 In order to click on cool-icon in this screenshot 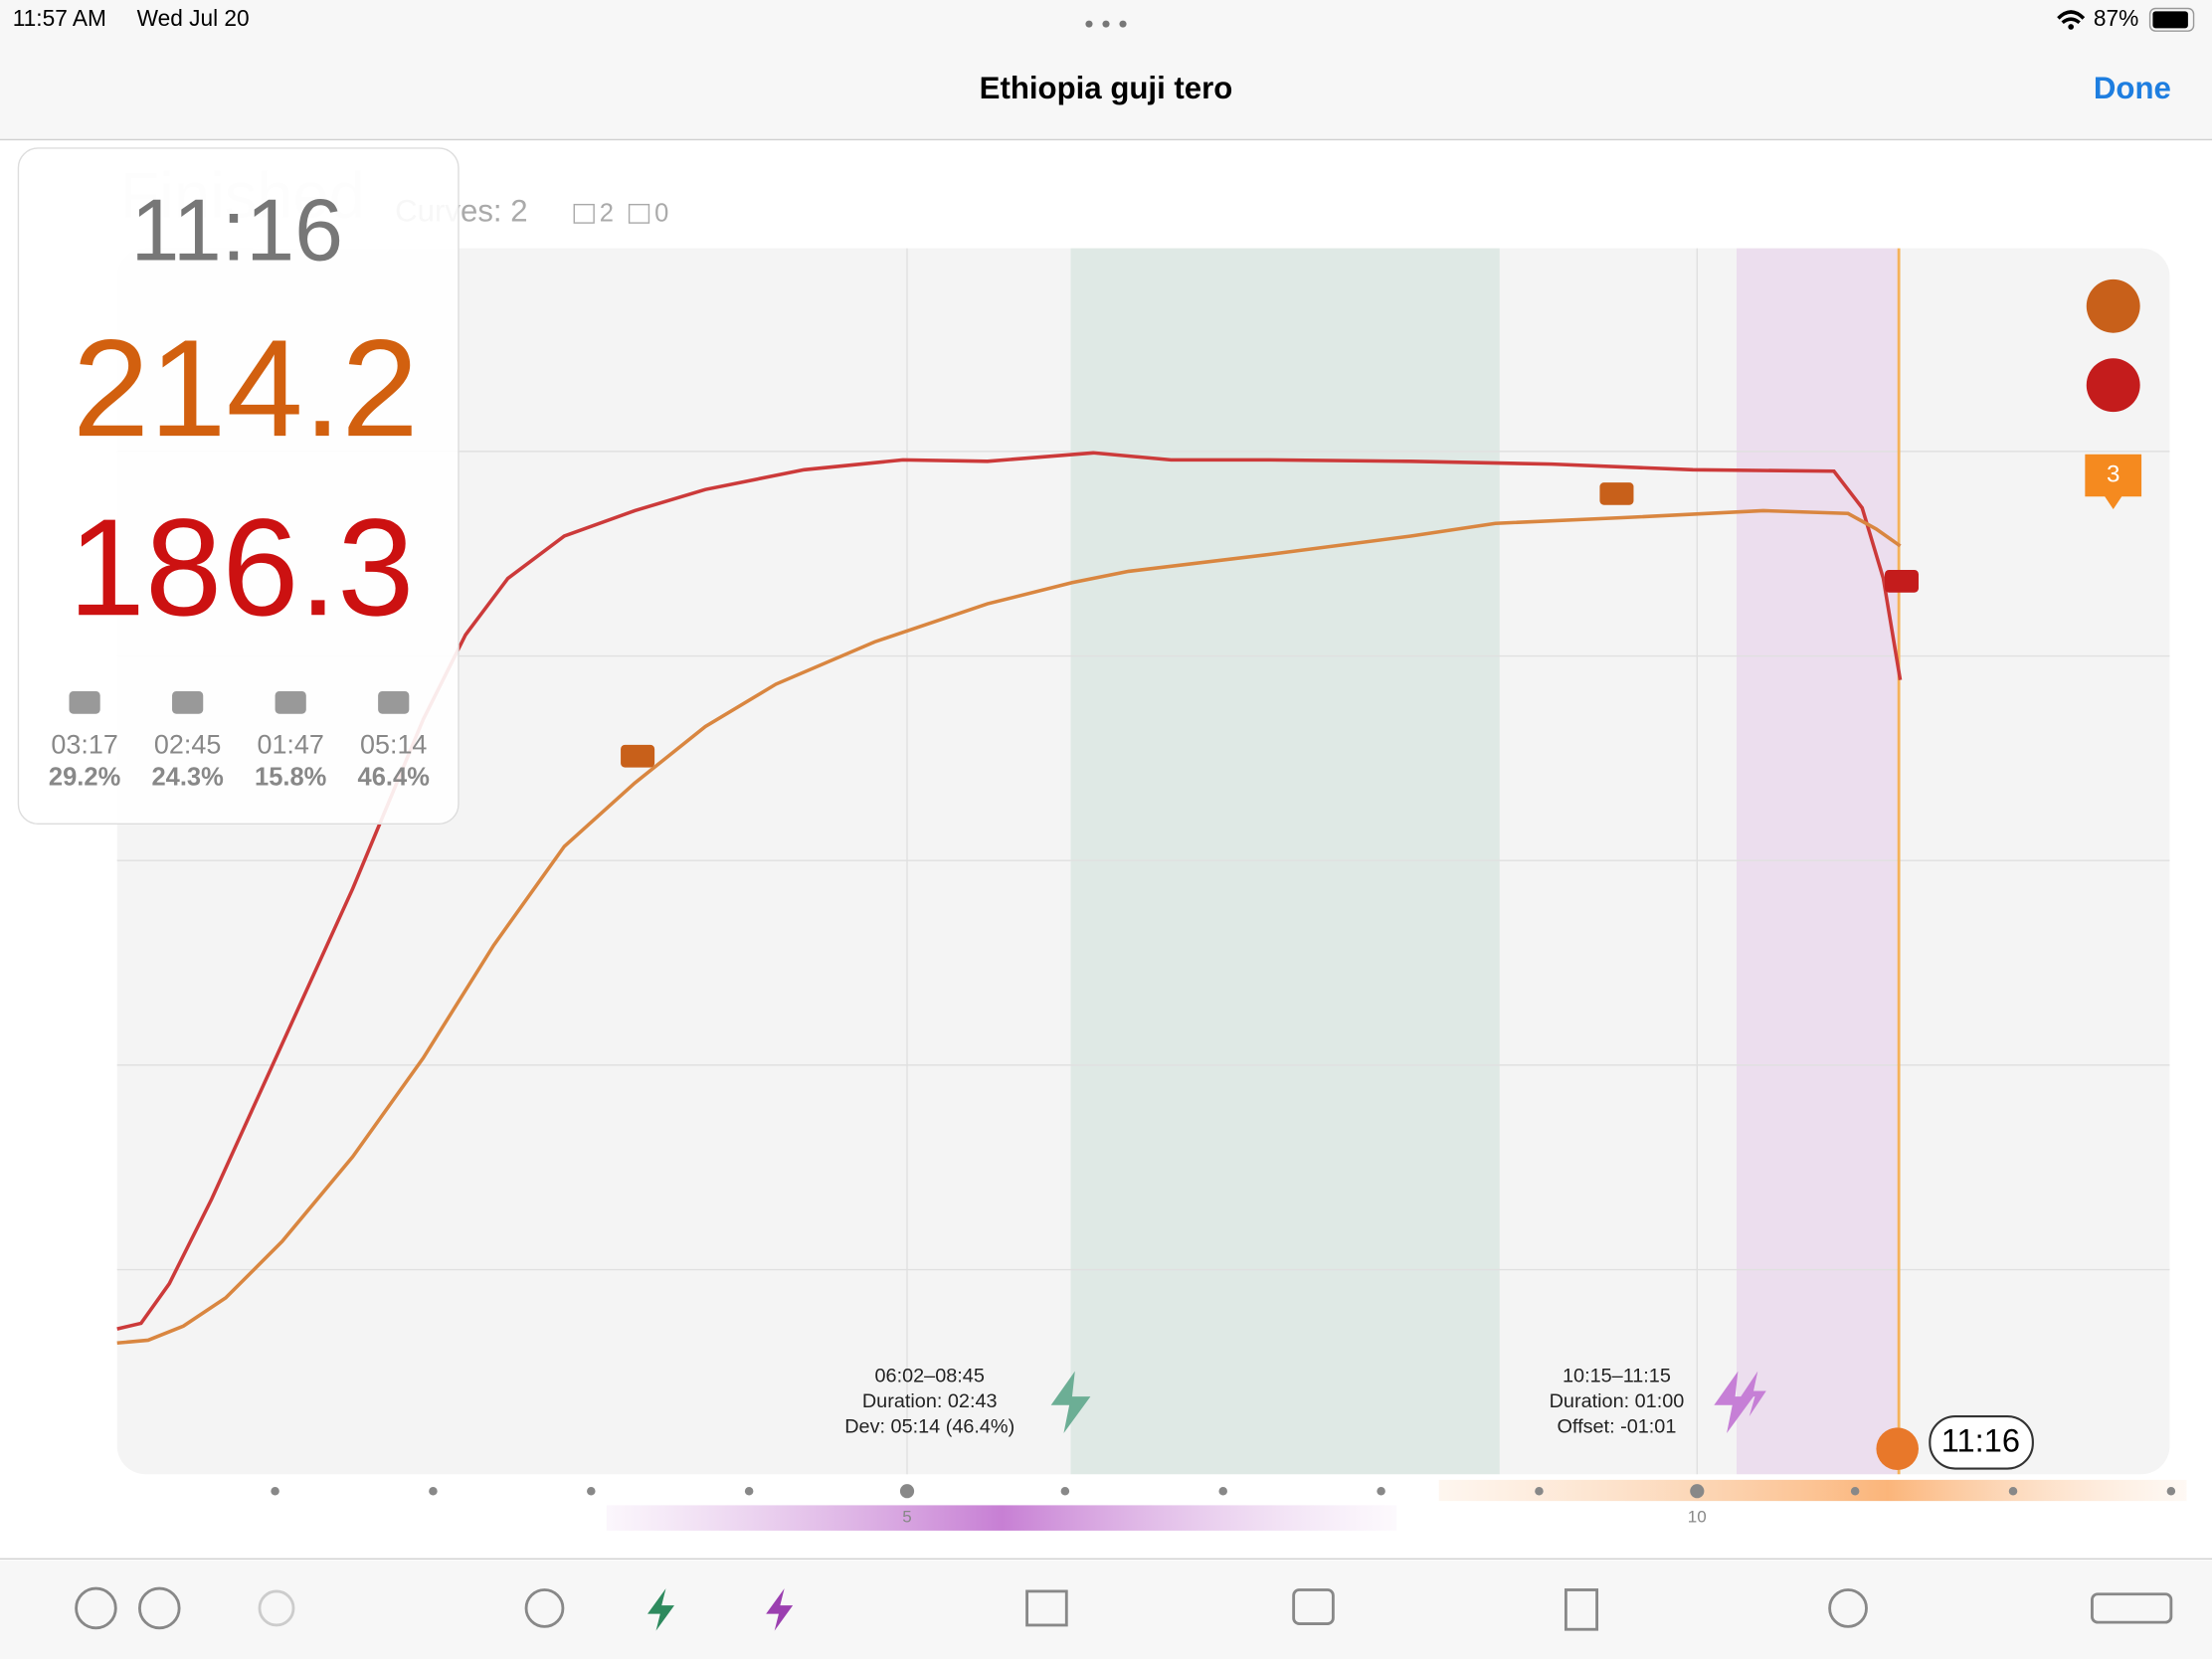, I will do `click(1740, 1402)`.